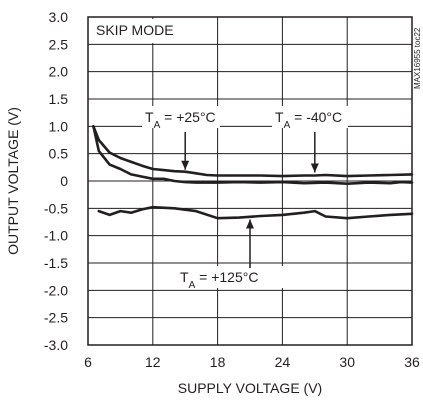  Describe the element at coordinates (412, 362) in the screenshot. I see `x-tick-label: 36` at that location.